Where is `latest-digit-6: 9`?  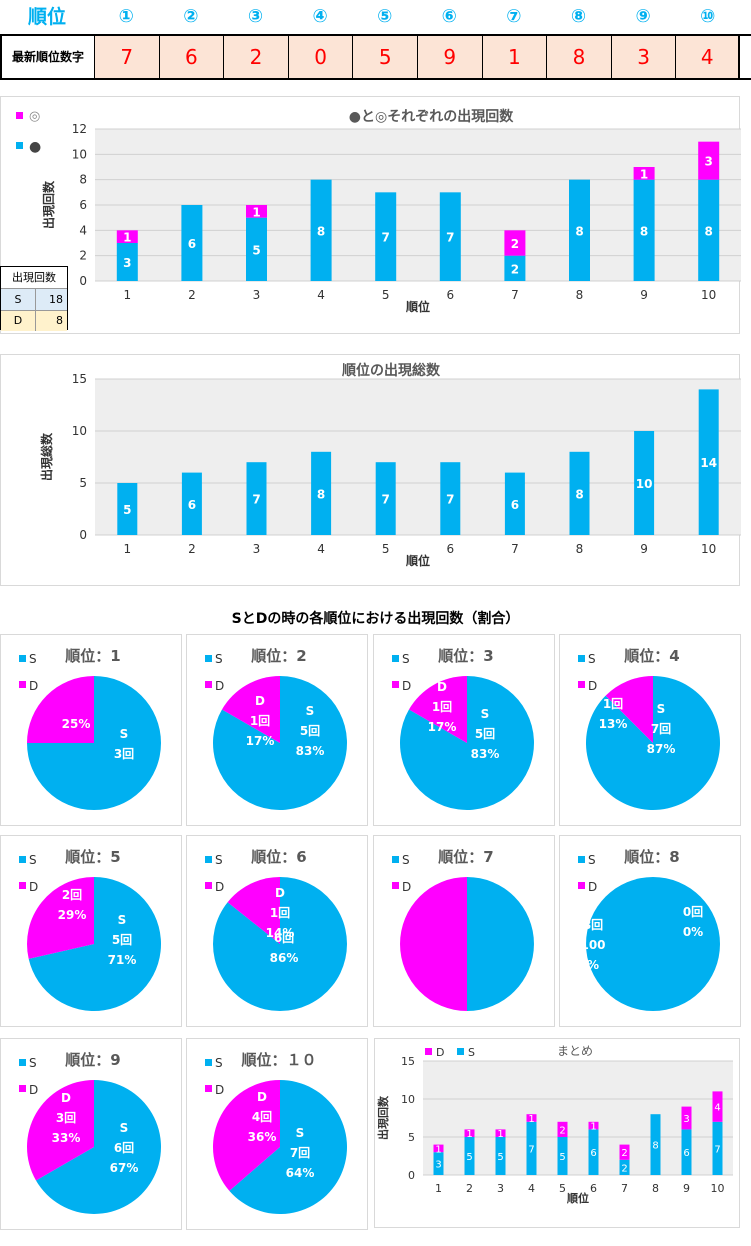 latest-digit-6: 9 is located at coordinates (449, 57).